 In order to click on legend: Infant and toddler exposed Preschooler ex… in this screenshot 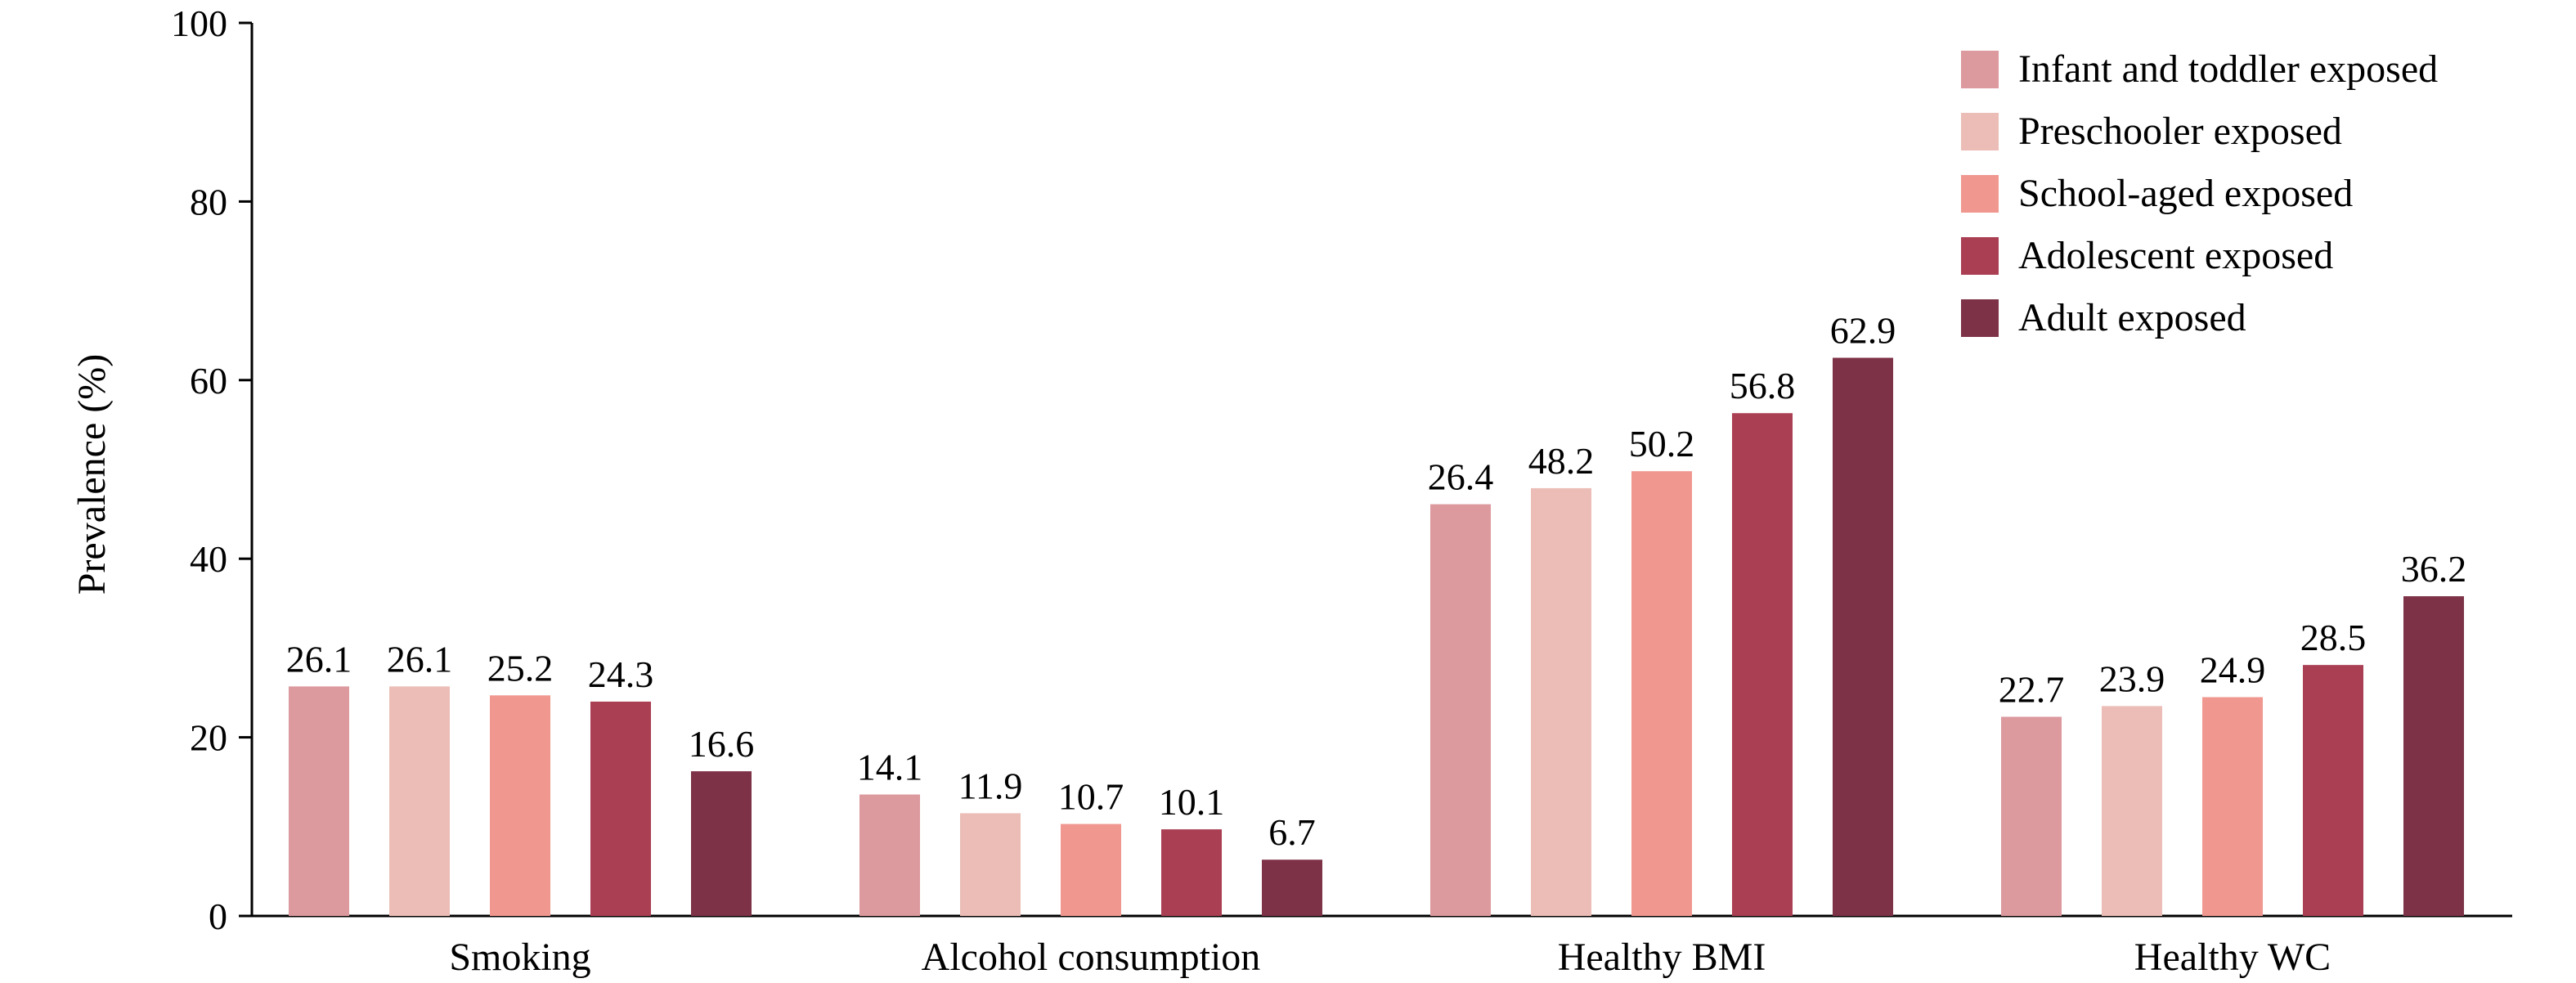, I will do `click(2199, 193)`.